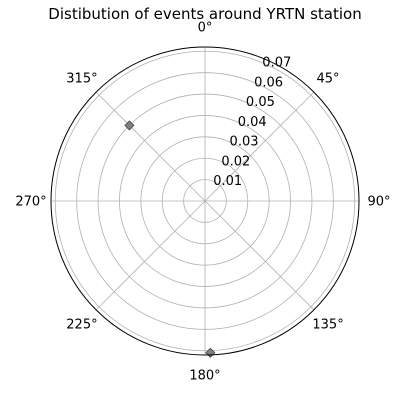  Describe the element at coordinates (244, 142) in the screenshot. I see `r-tick-label: 0.03` at that location.